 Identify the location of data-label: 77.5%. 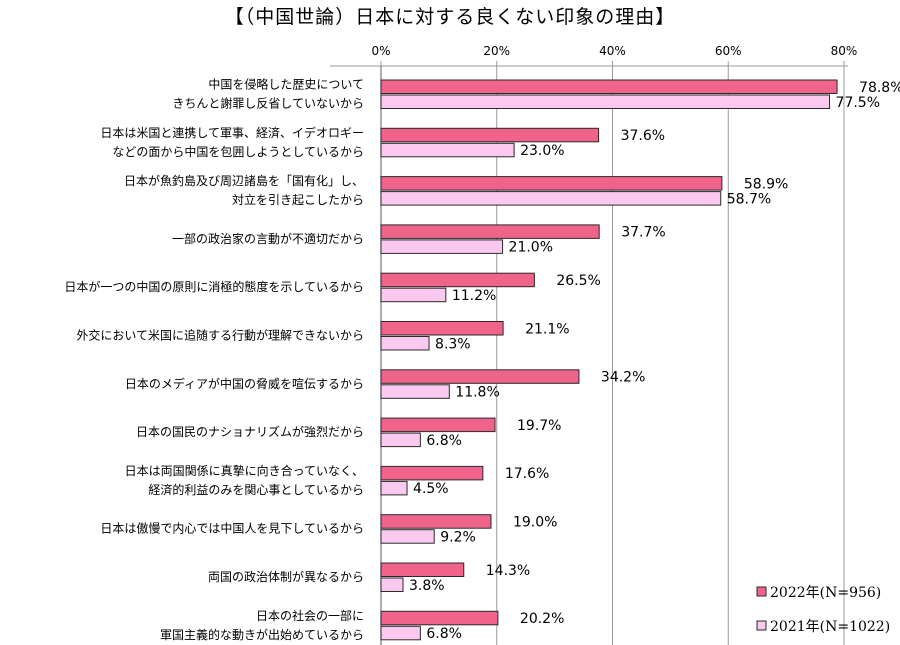
(858, 103).